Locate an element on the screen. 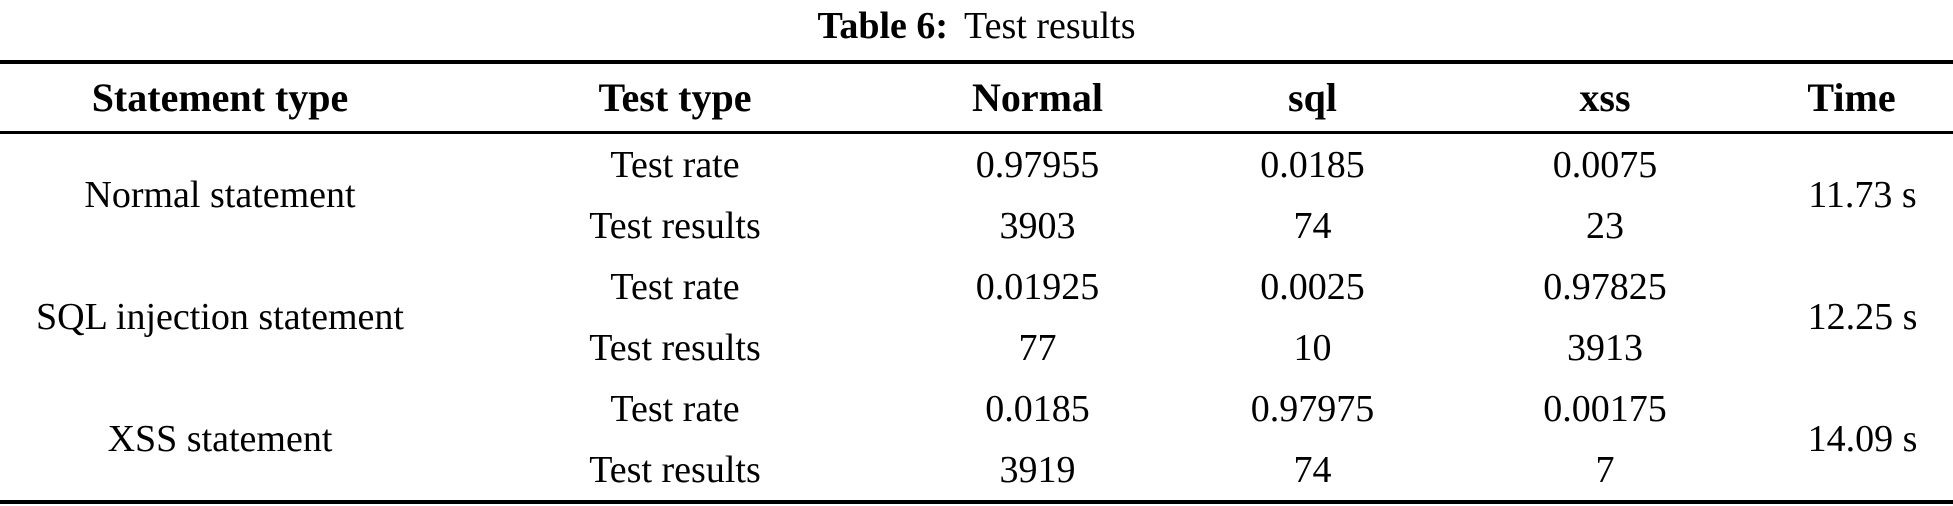  xss-value-cell: 0.00175 is located at coordinates (1605, 408).